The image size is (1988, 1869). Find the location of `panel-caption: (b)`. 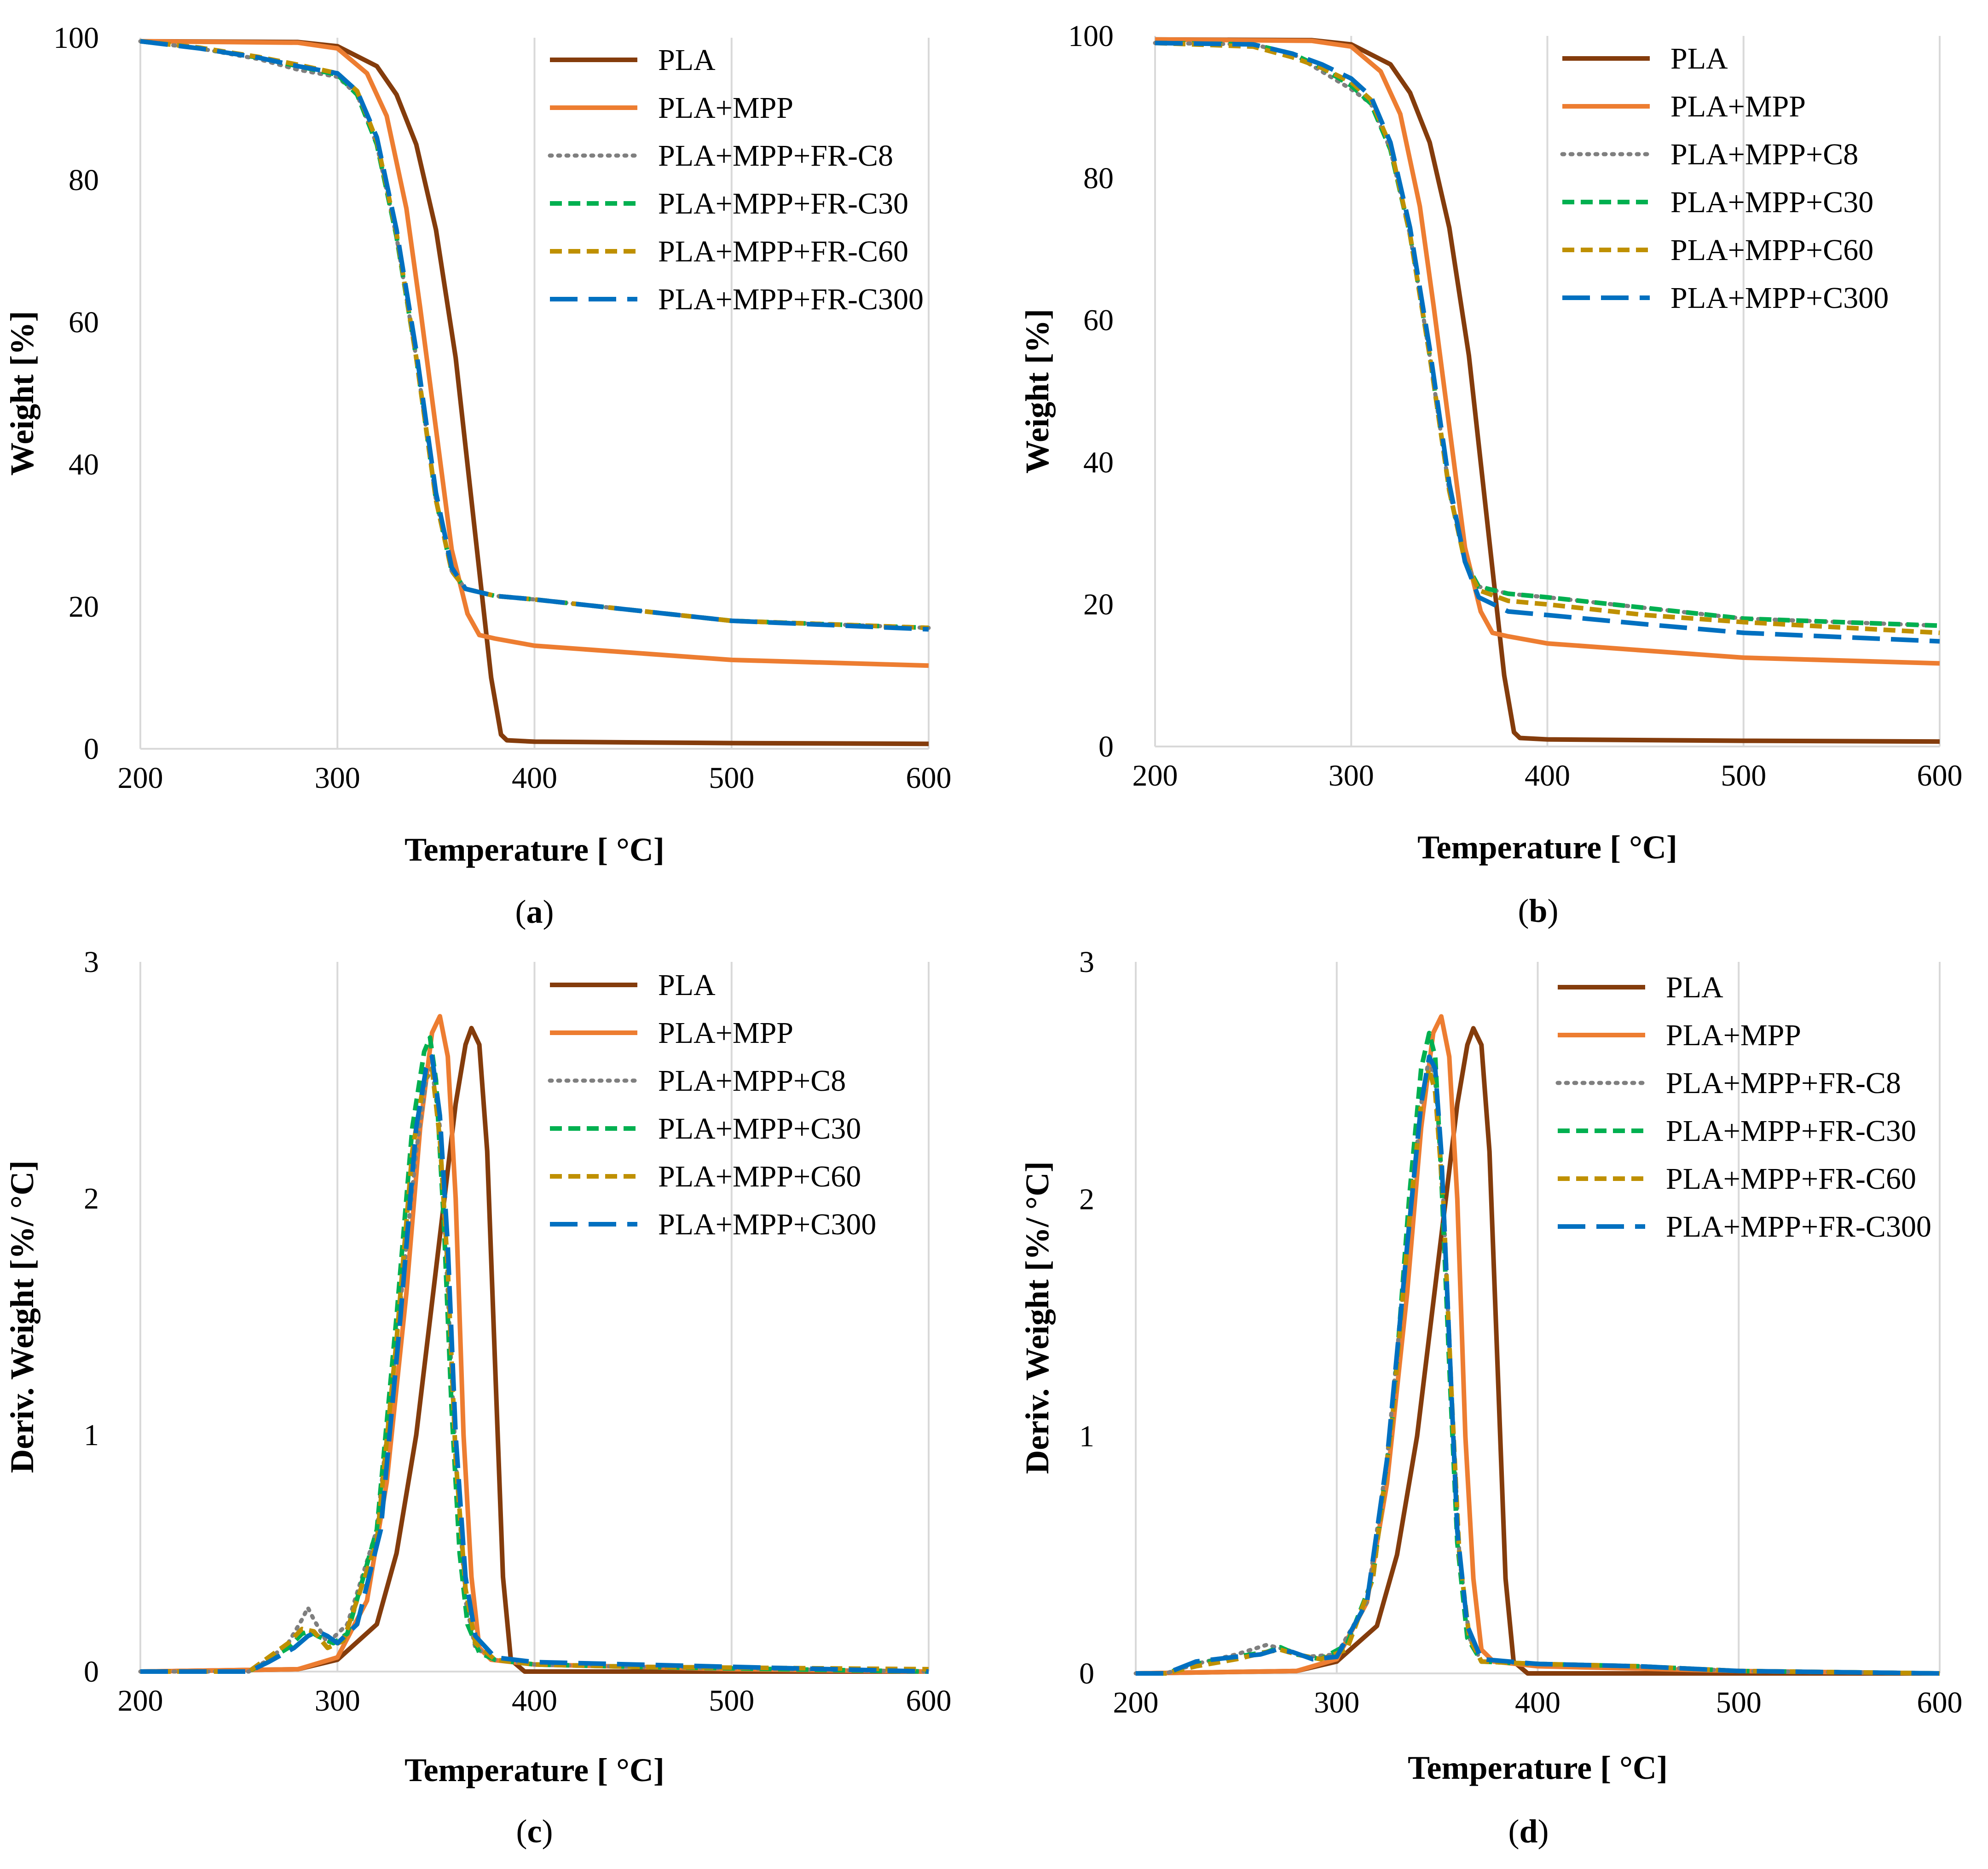

panel-caption: (b) is located at coordinates (1538, 910).